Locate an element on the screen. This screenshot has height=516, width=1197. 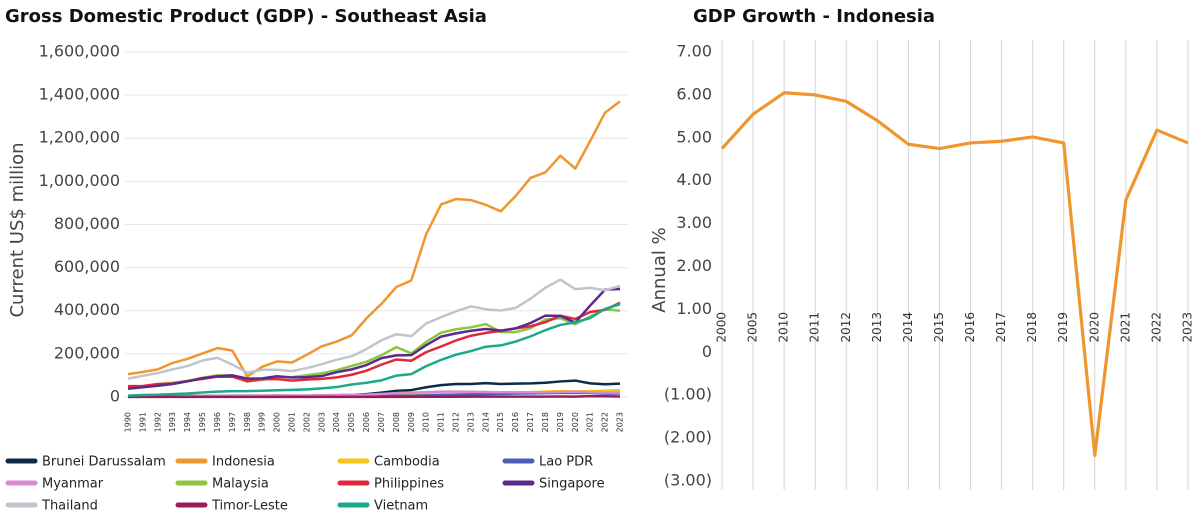
y-tick-label: 3.00 is located at coordinates (694, 222).